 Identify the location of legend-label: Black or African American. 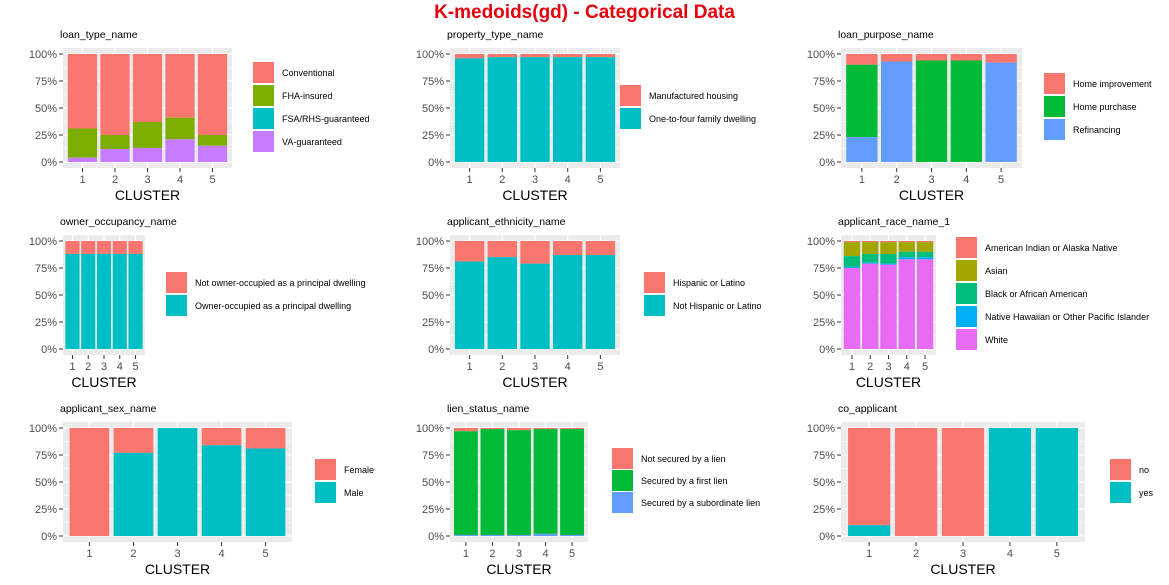
(1036, 294).